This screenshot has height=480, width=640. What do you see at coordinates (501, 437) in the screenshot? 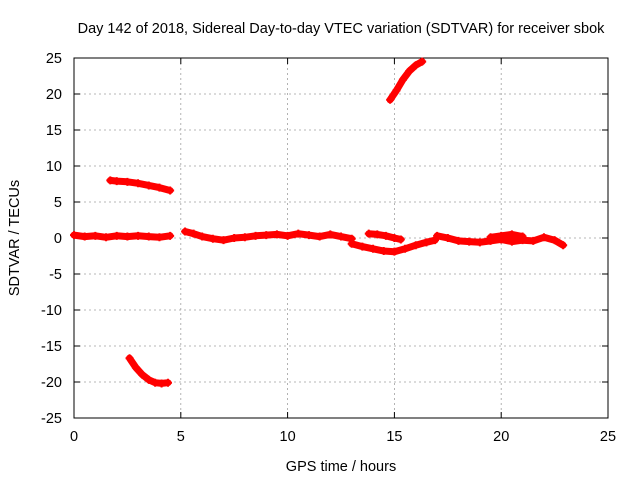
I see `x-tick-label: 20` at bounding box center [501, 437].